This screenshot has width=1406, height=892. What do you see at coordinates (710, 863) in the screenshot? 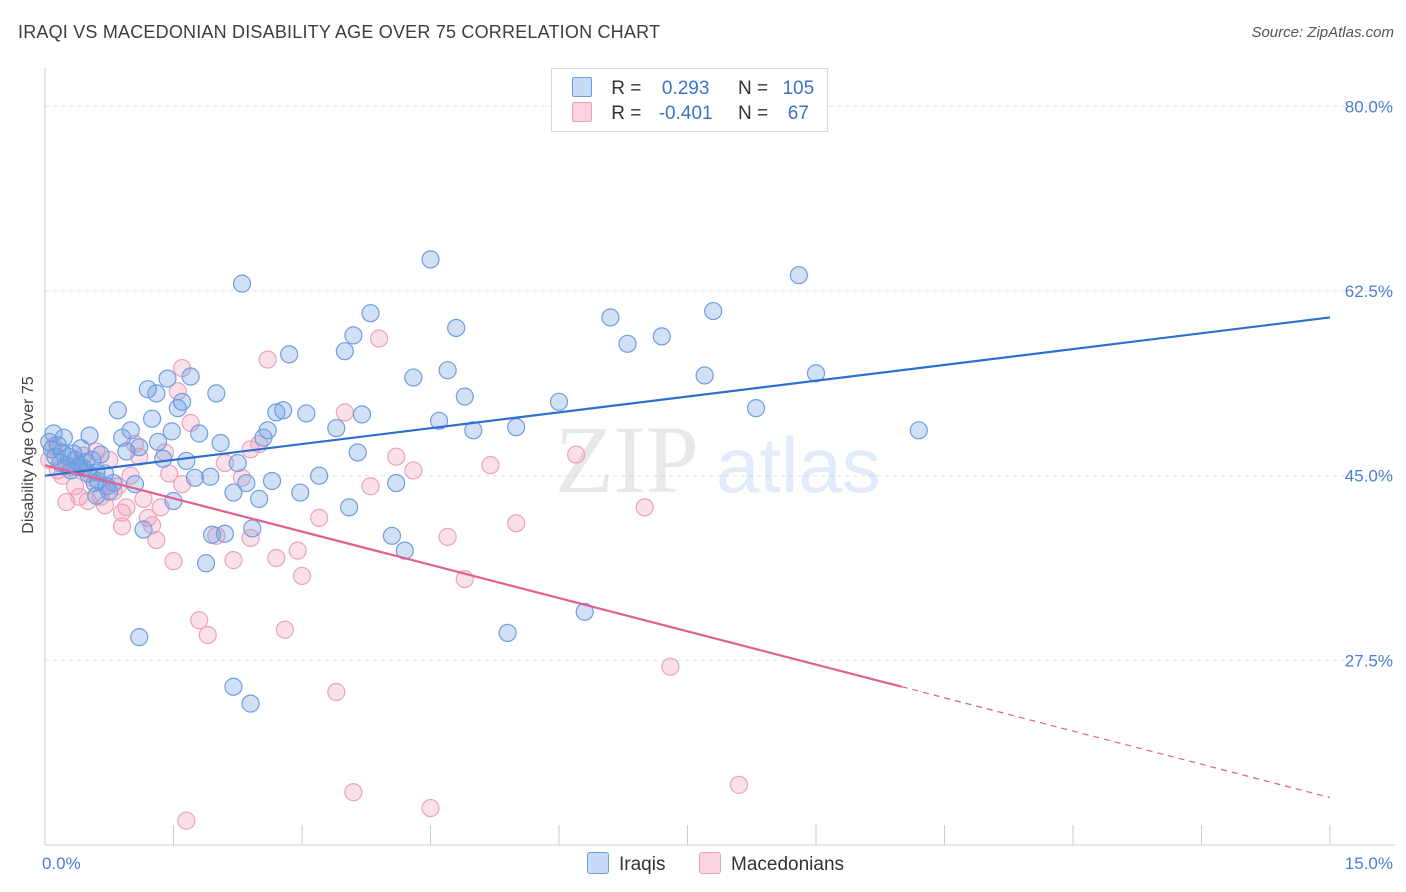
I see `macedonians-legend-swatch` at bounding box center [710, 863].